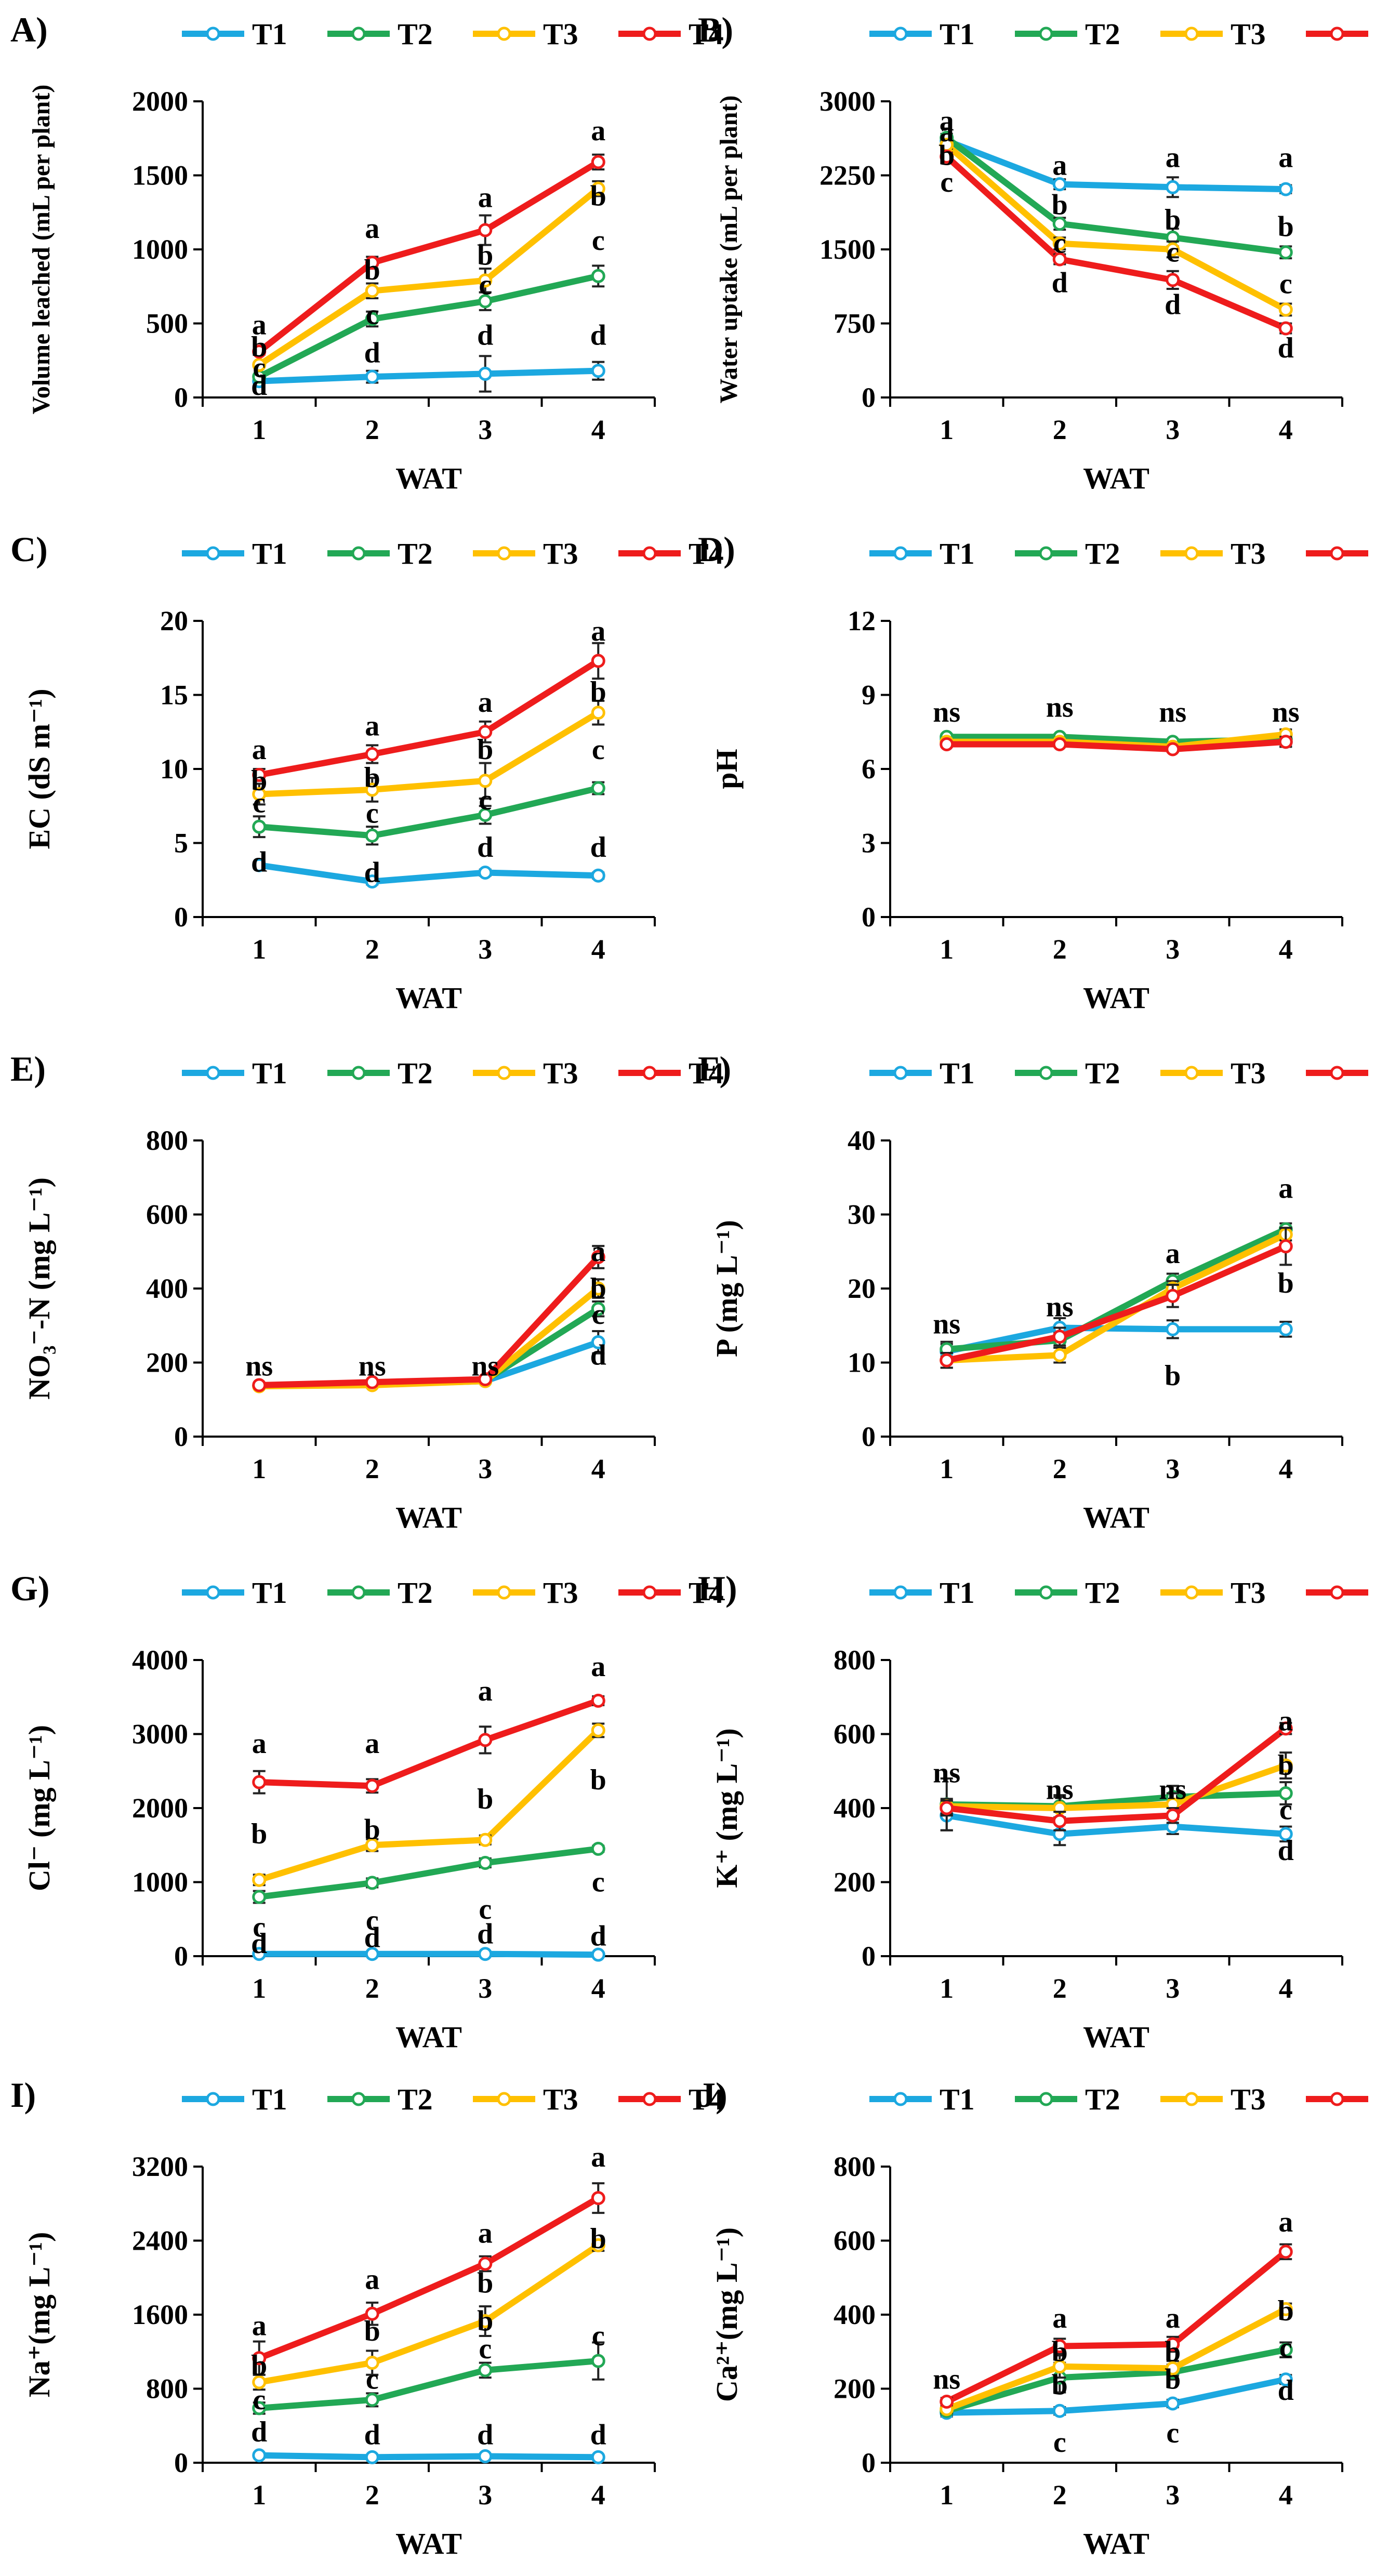 The height and width of the screenshot is (2576, 1375). I want to click on y-tick-label: 400, so click(855, 1808).